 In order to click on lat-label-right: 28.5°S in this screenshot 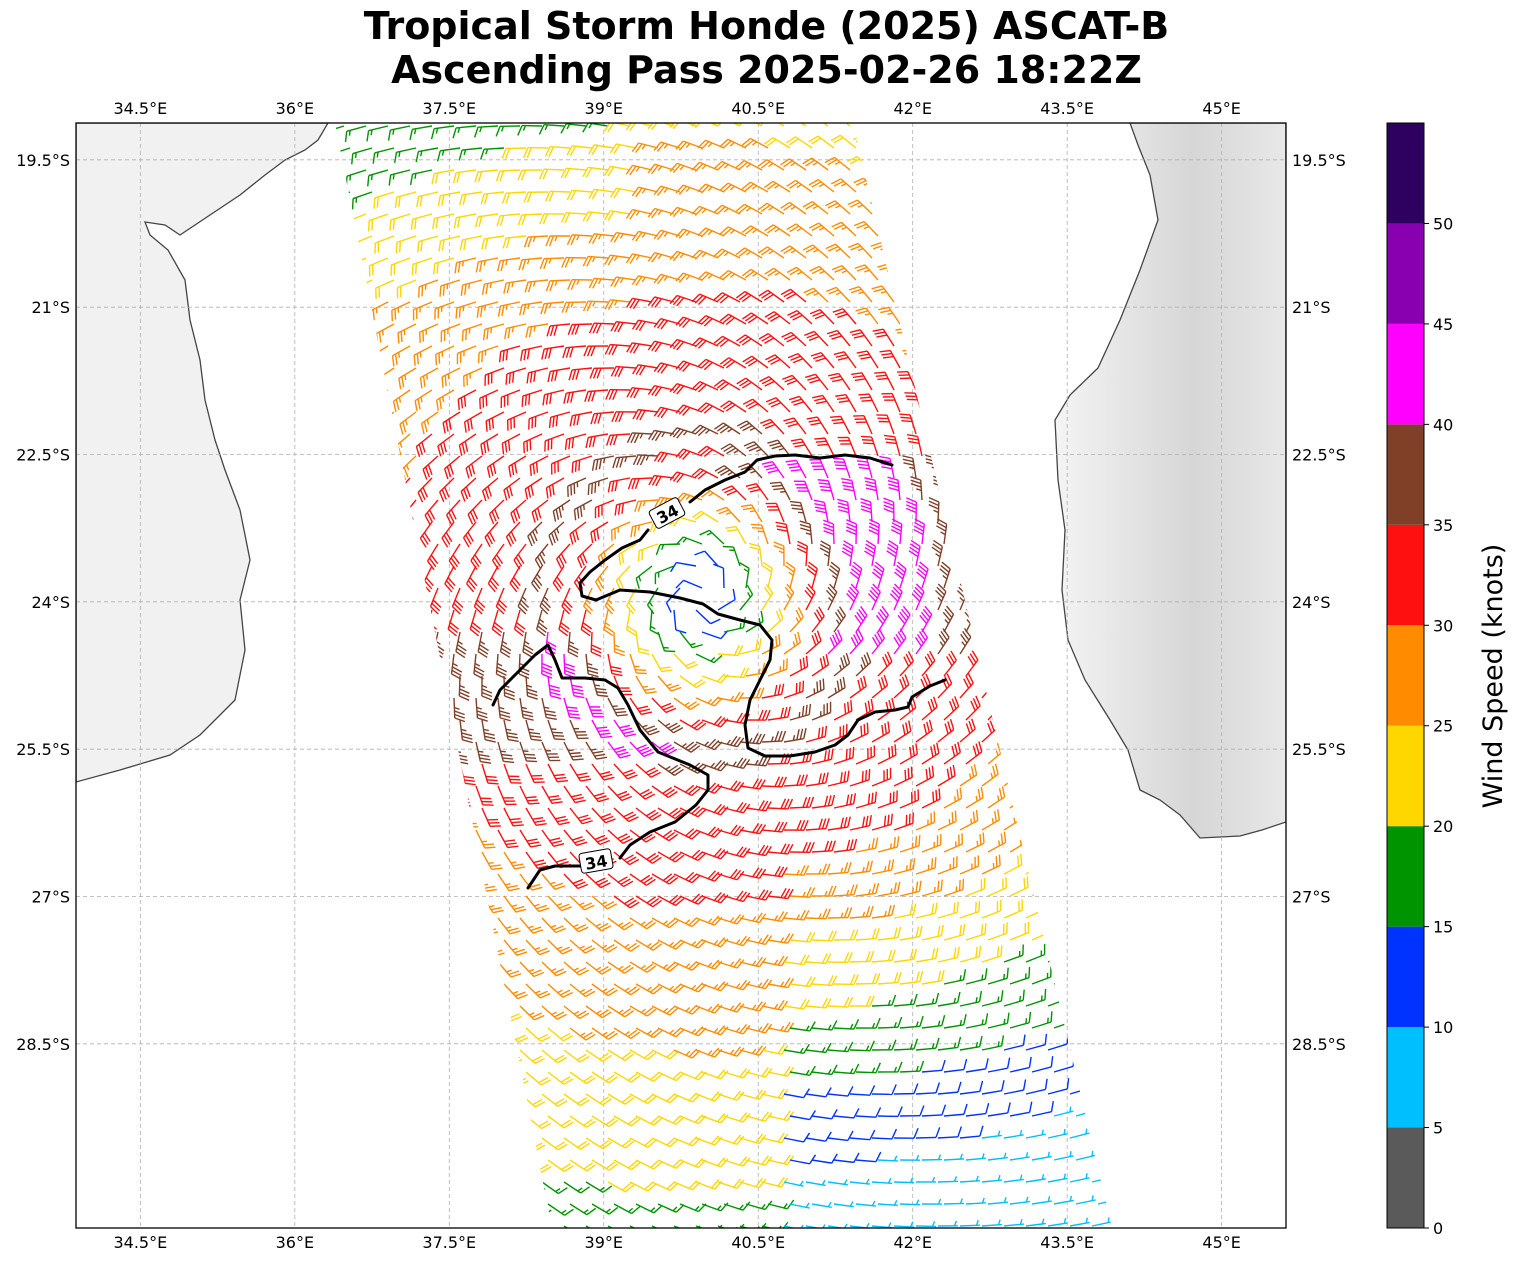, I will do `click(1319, 1044)`.